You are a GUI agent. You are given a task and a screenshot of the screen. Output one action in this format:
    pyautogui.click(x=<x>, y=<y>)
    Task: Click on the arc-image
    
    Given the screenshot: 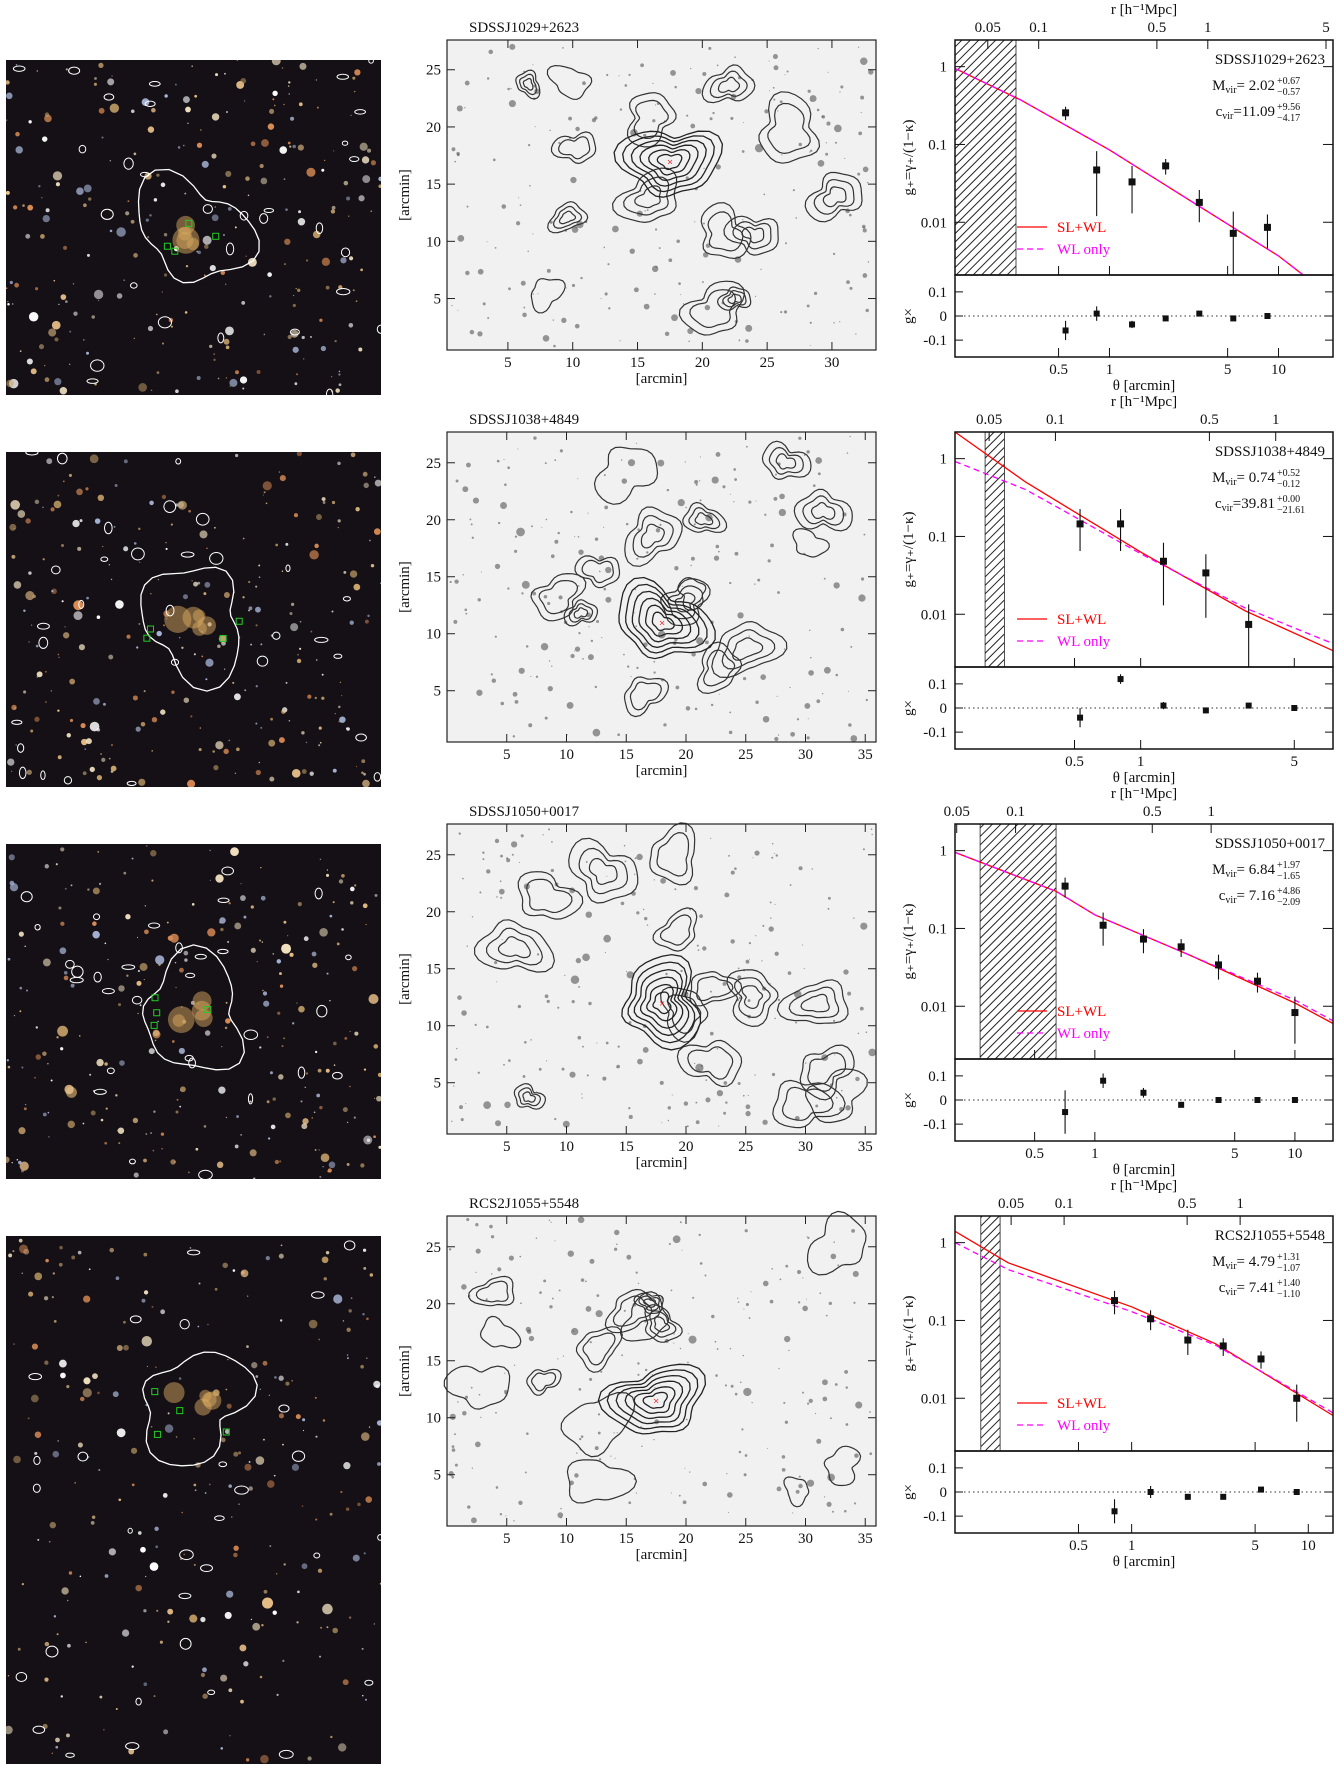 What is the action you would take?
    pyautogui.click(x=175, y=251)
    